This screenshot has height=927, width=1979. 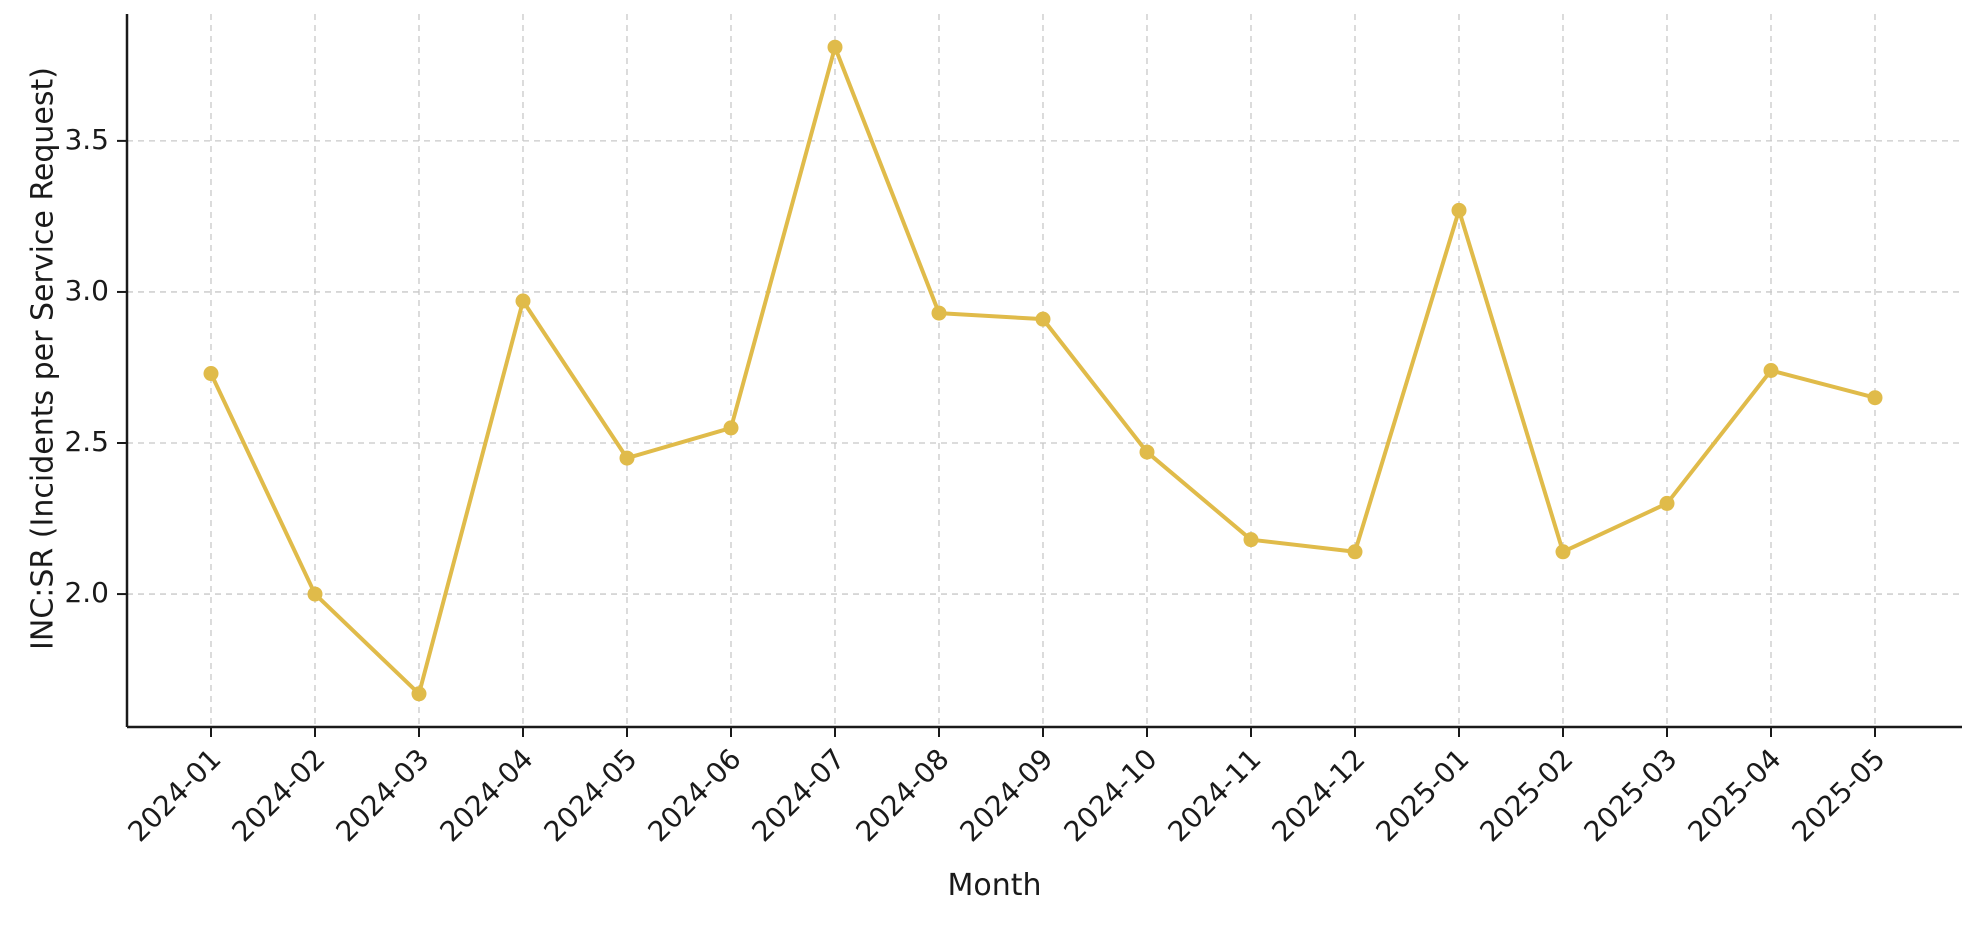 I want to click on x-tick-label: 2024-05, so click(x=591, y=795).